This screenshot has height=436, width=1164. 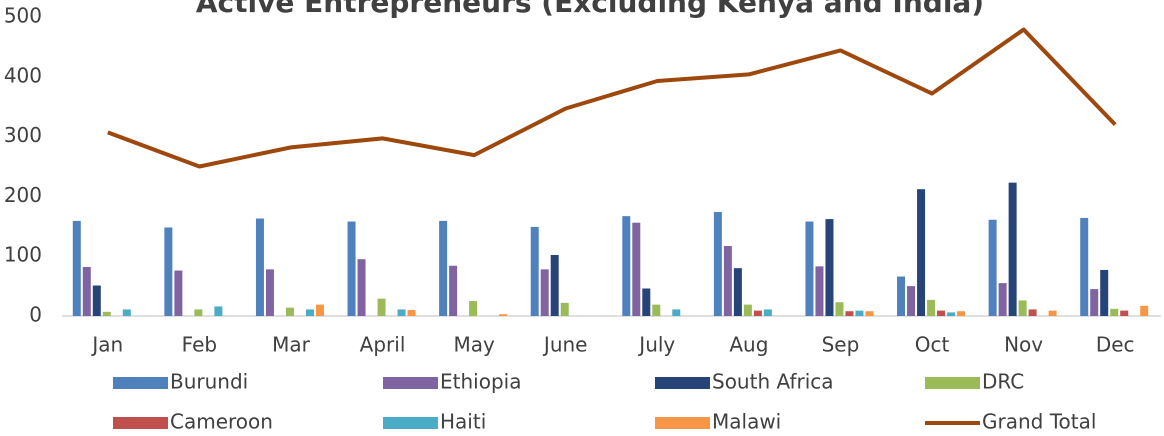 I want to click on x-tick-label: May, so click(x=474, y=345).